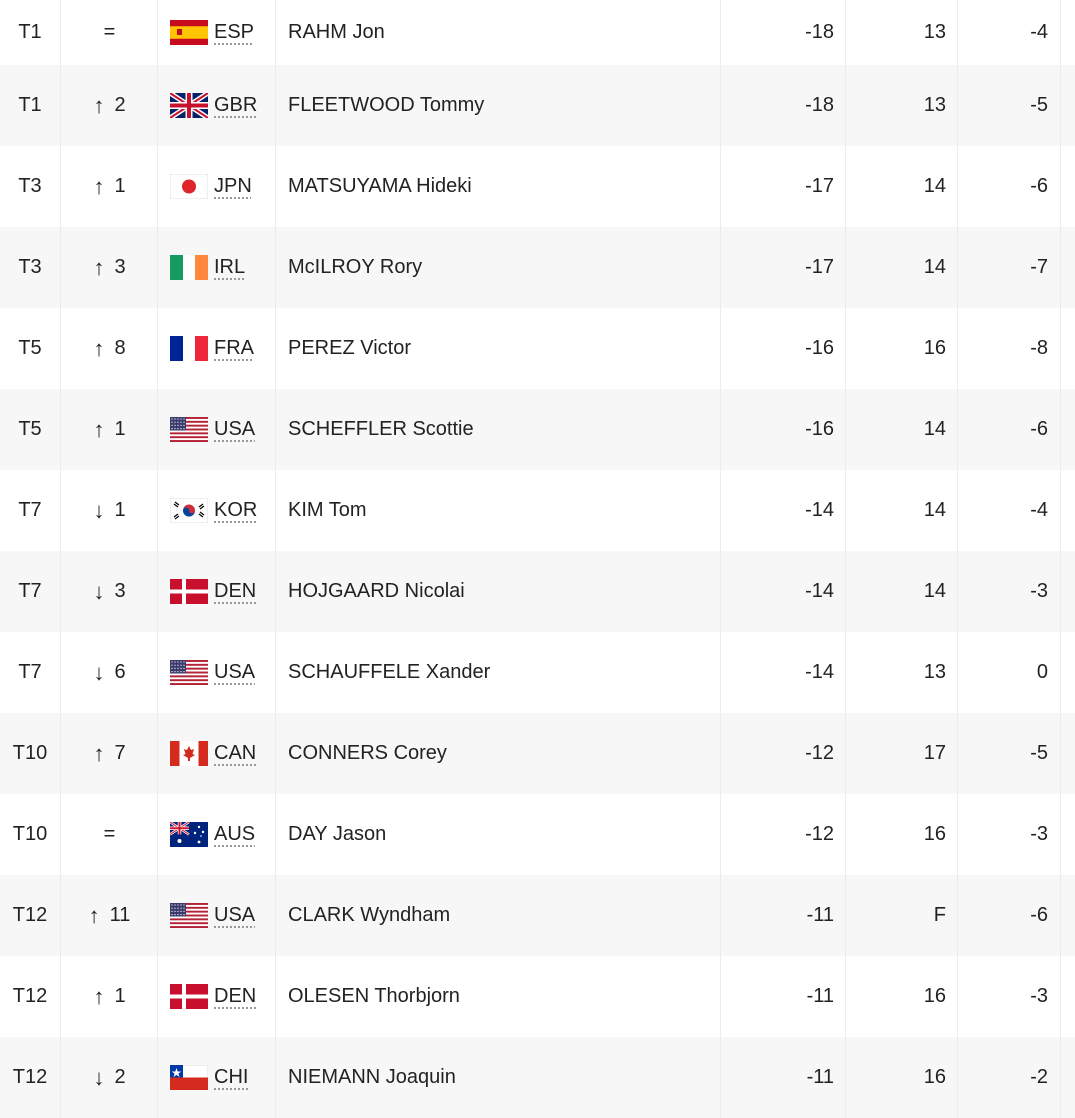  I want to click on leaderboard-row: T12 ↑ 11 USA CLARK Wyndham -11 F -6, so click(537, 915).